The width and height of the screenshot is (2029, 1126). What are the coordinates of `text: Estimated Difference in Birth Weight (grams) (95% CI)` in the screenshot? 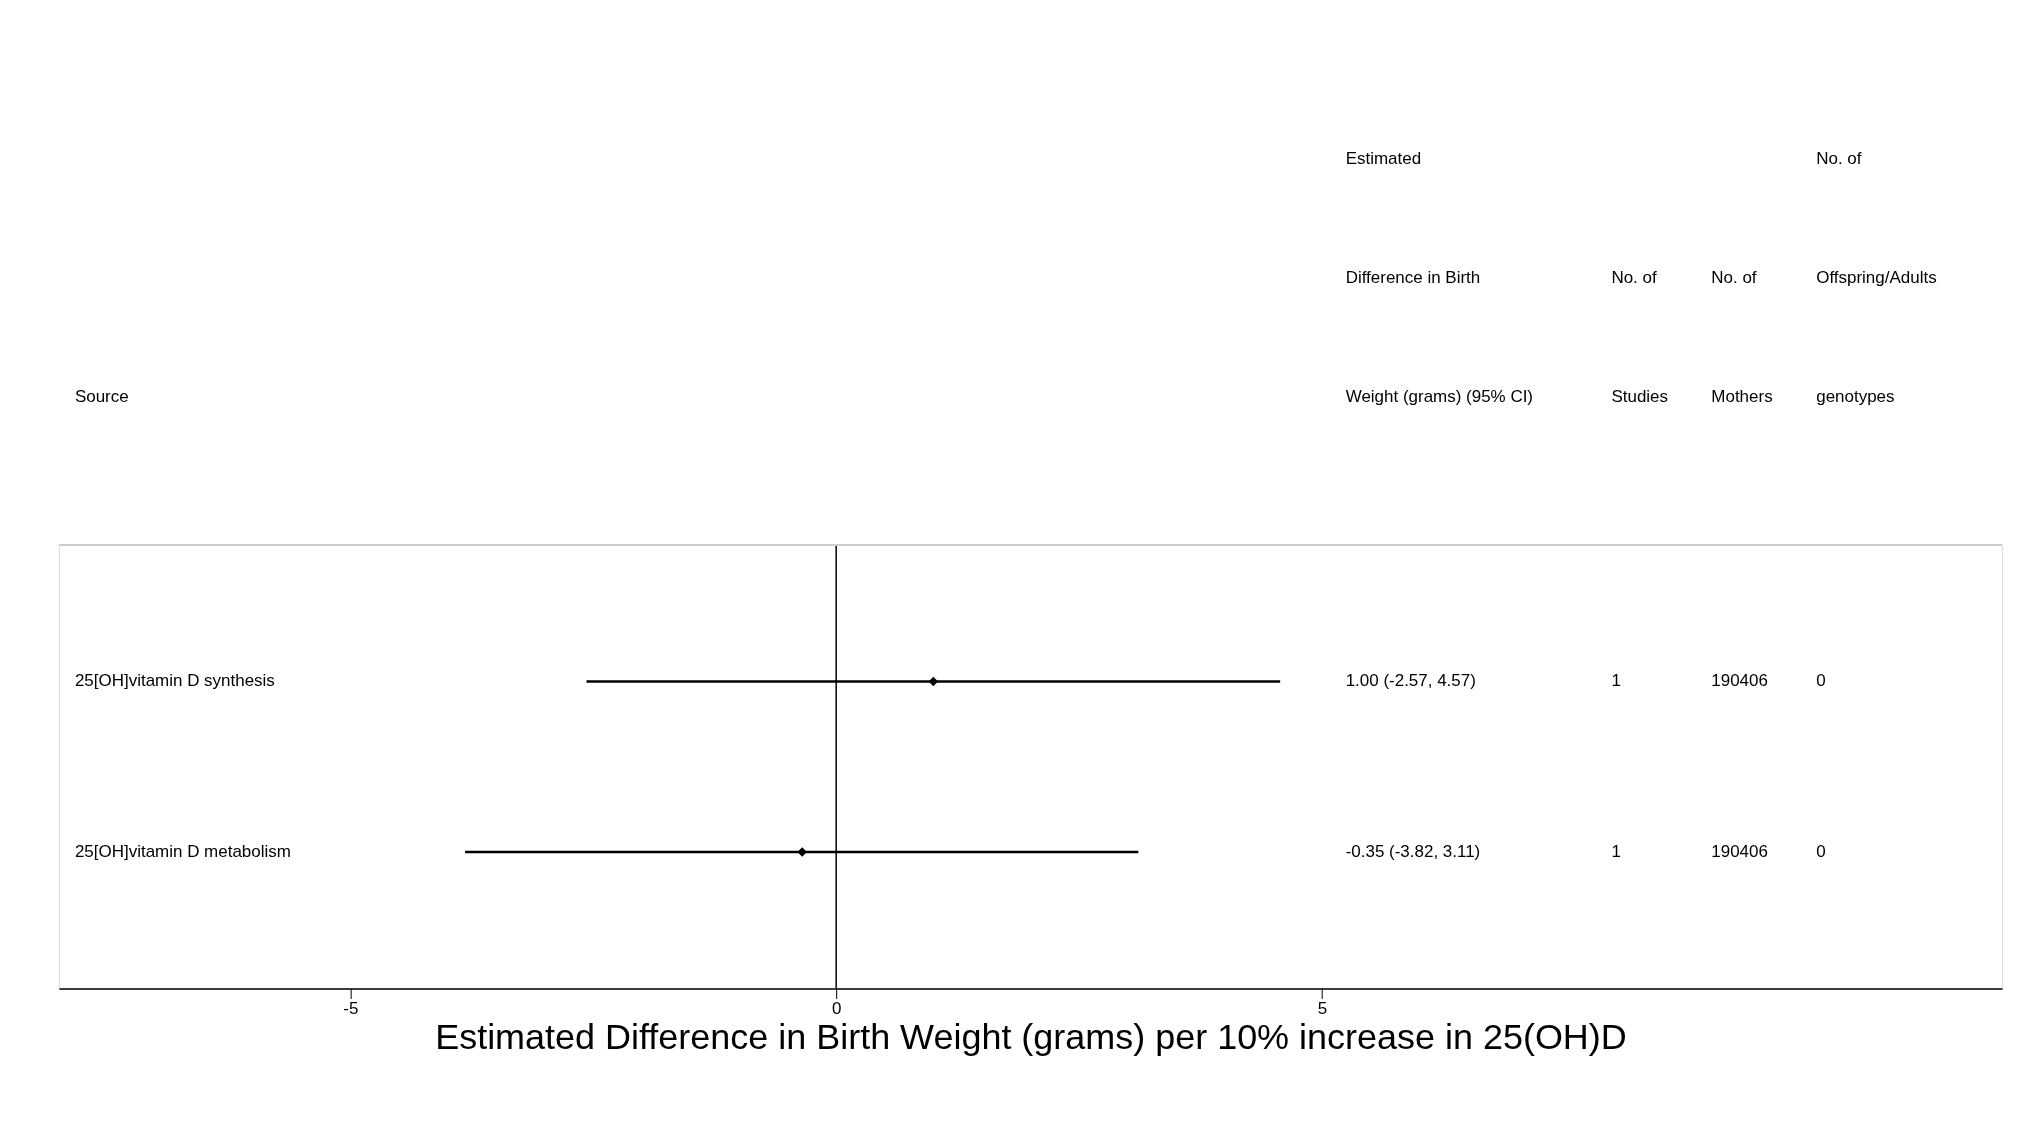 It's located at (1439, 278).